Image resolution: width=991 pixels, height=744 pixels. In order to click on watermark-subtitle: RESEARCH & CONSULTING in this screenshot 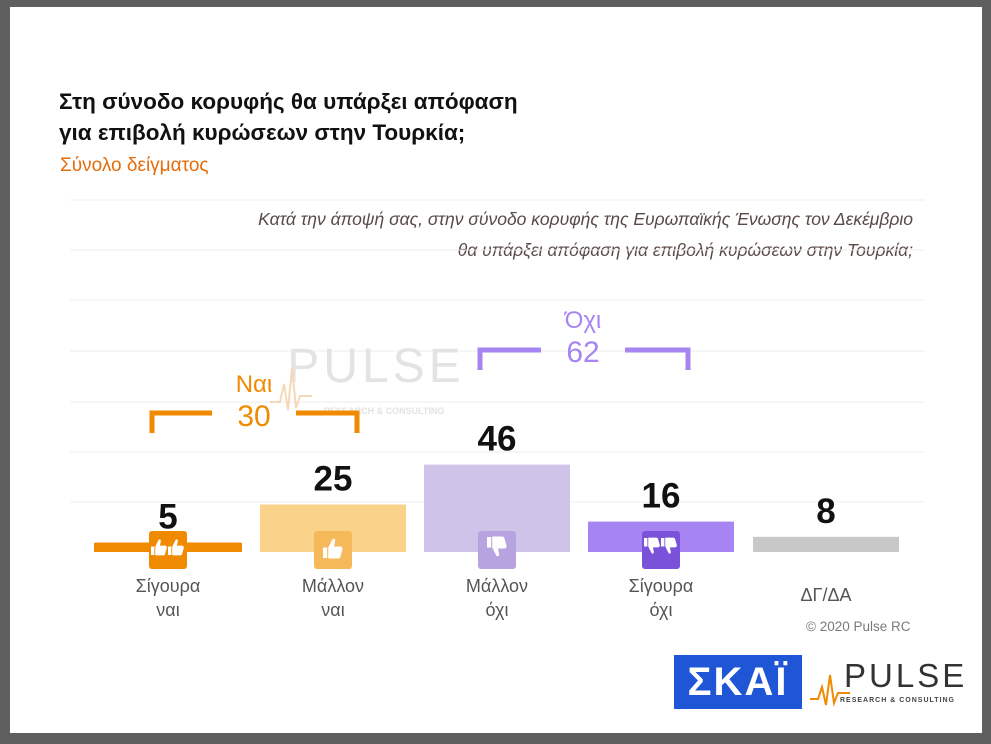, I will do `click(384, 411)`.